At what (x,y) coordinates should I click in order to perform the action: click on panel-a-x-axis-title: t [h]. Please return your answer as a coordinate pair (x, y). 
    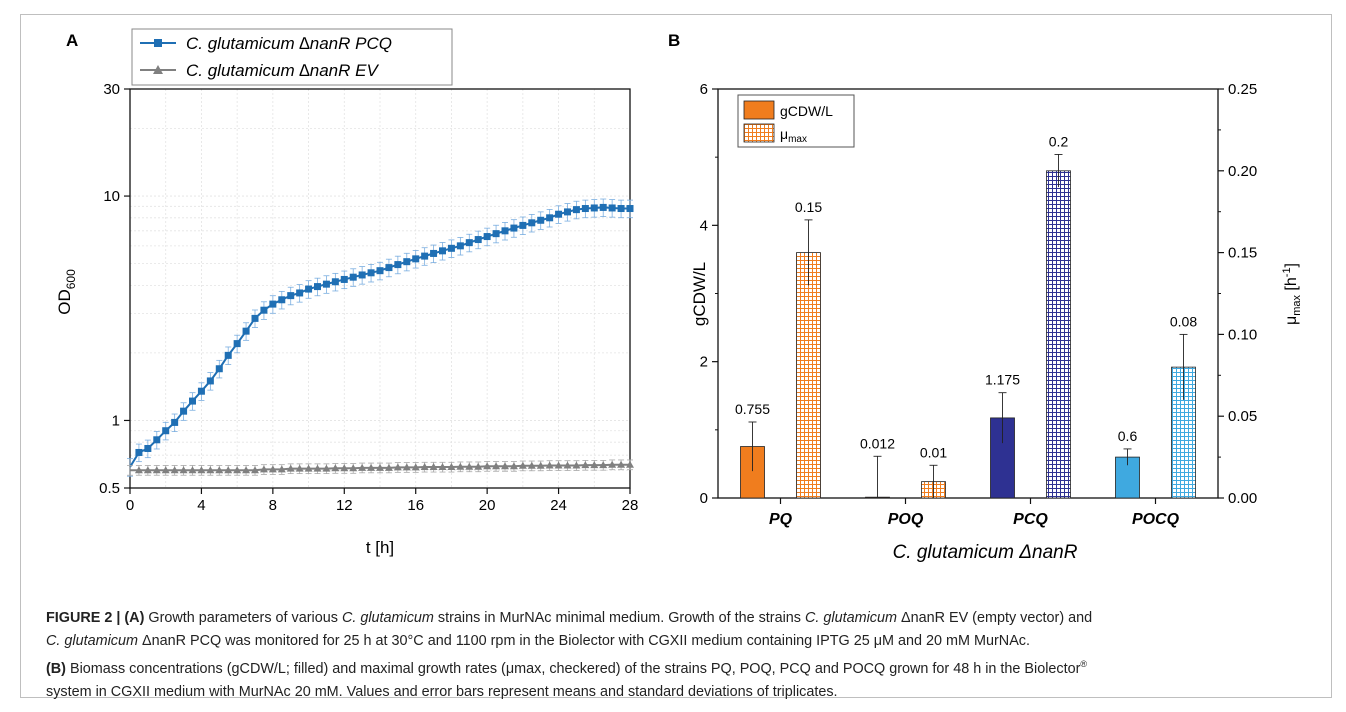
    Looking at the image, I should click on (380, 547).